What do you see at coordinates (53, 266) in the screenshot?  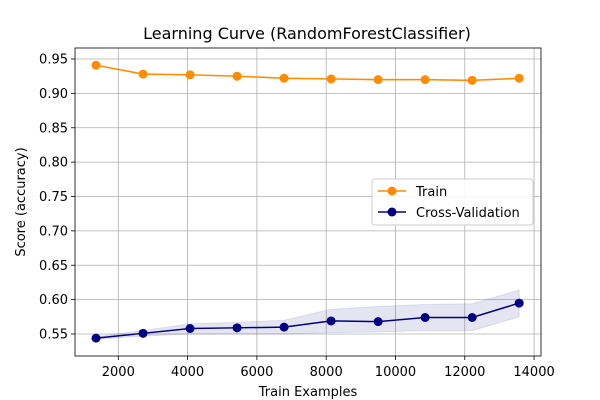 I see `y-tick-label: 0.65` at bounding box center [53, 266].